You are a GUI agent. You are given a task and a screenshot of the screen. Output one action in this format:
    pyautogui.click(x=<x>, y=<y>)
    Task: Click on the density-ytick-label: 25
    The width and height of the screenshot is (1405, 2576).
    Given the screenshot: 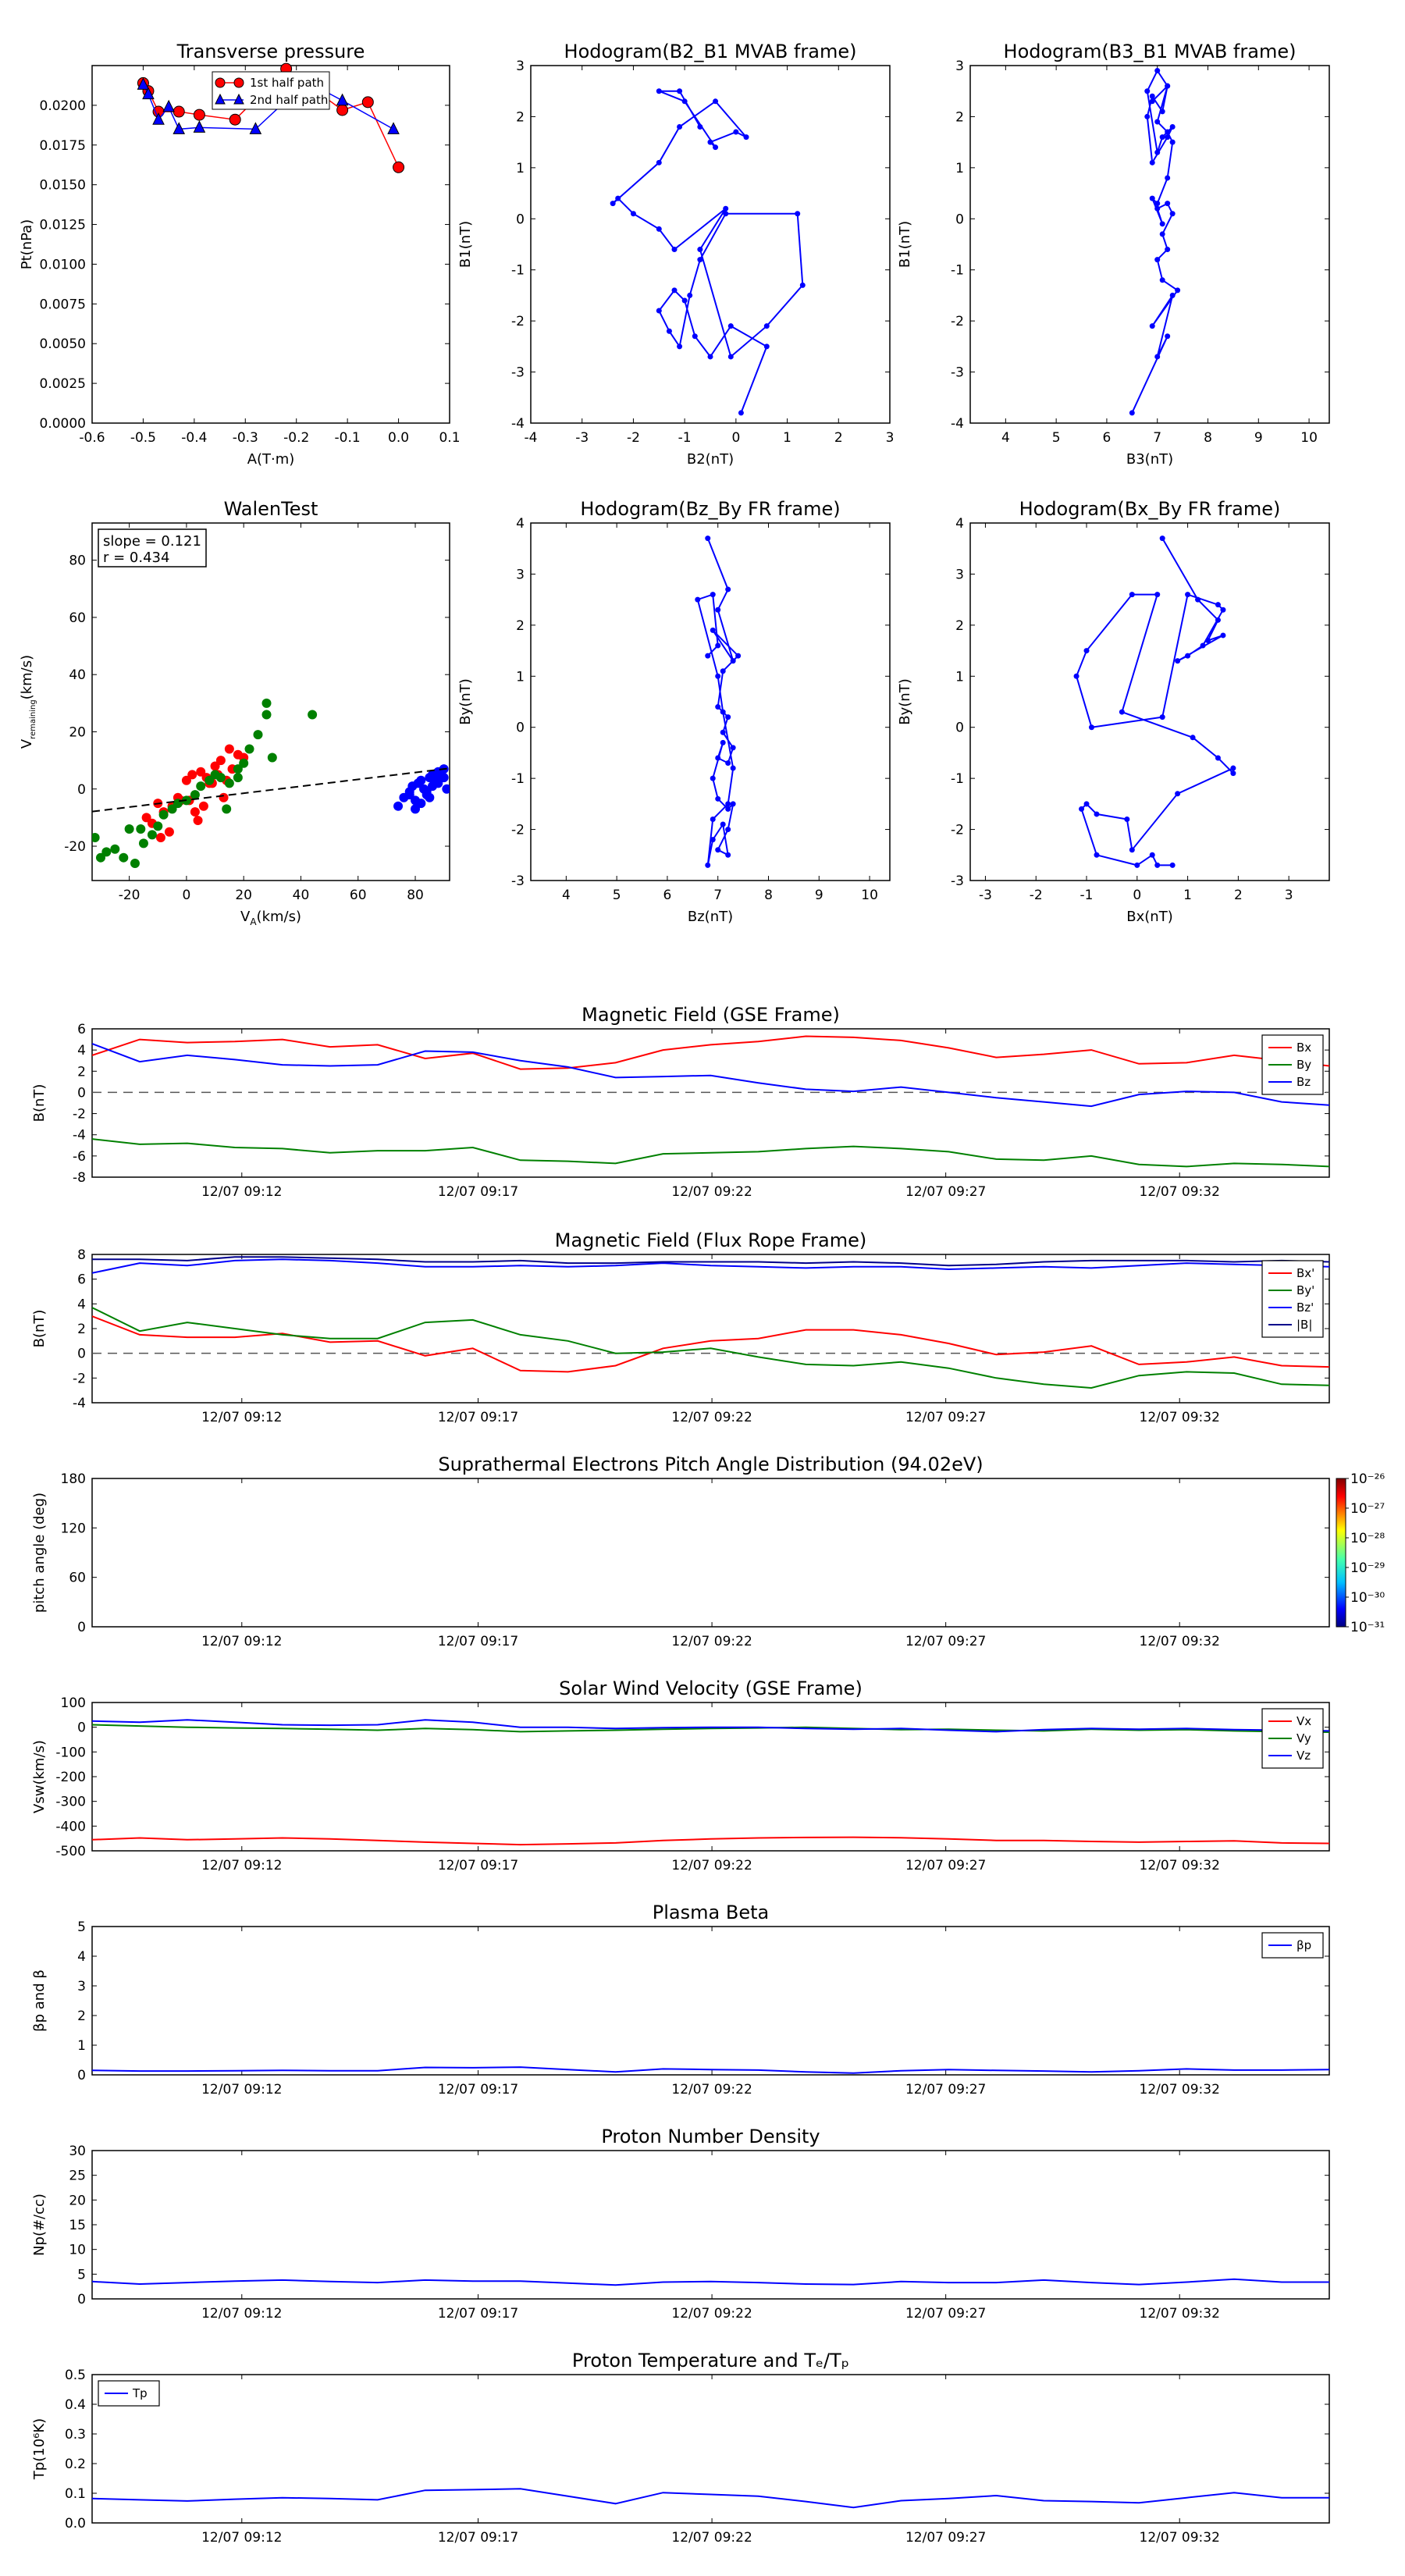 What is the action you would take?
    pyautogui.click(x=77, y=2176)
    